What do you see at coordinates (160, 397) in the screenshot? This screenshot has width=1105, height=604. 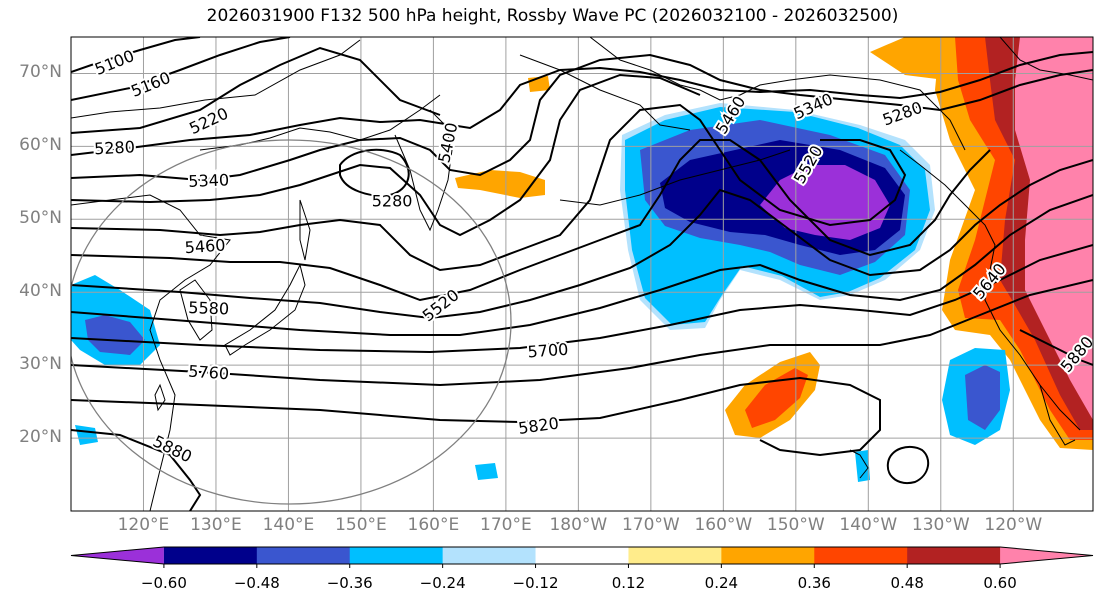 I see `coastline-taiwan` at bounding box center [160, 397].